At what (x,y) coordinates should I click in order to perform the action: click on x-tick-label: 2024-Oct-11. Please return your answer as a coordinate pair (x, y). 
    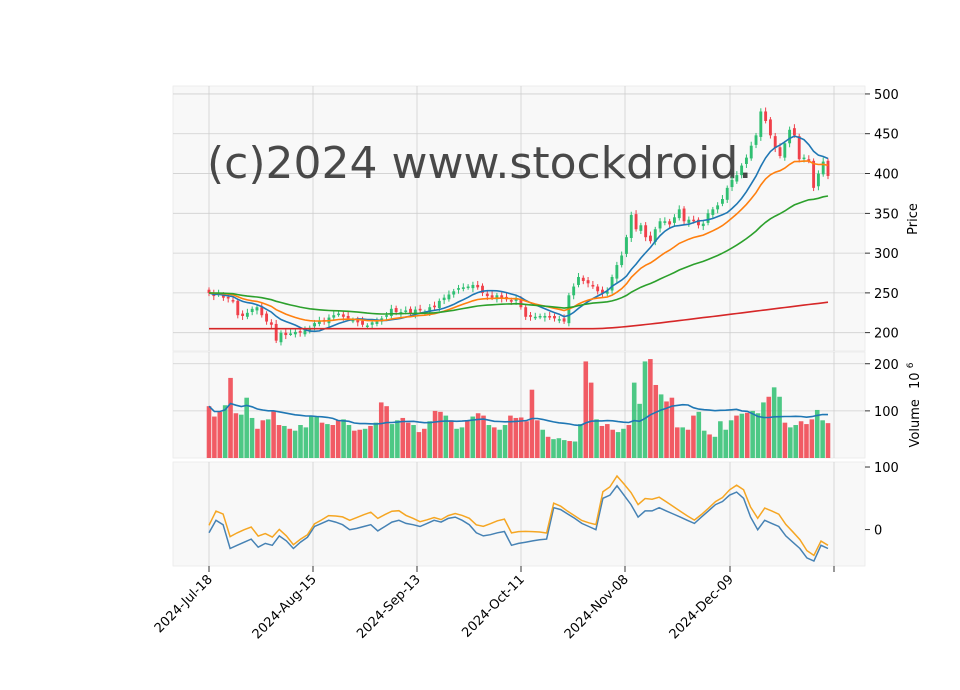
    Looking at the image, I should click on (493, 606).